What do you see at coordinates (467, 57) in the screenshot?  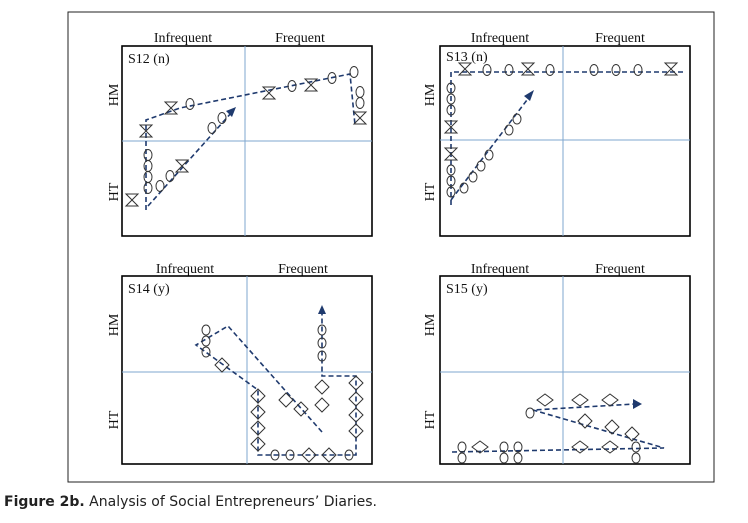 I see `panel-title: S13 (n)` at bounding box center [467, 57].